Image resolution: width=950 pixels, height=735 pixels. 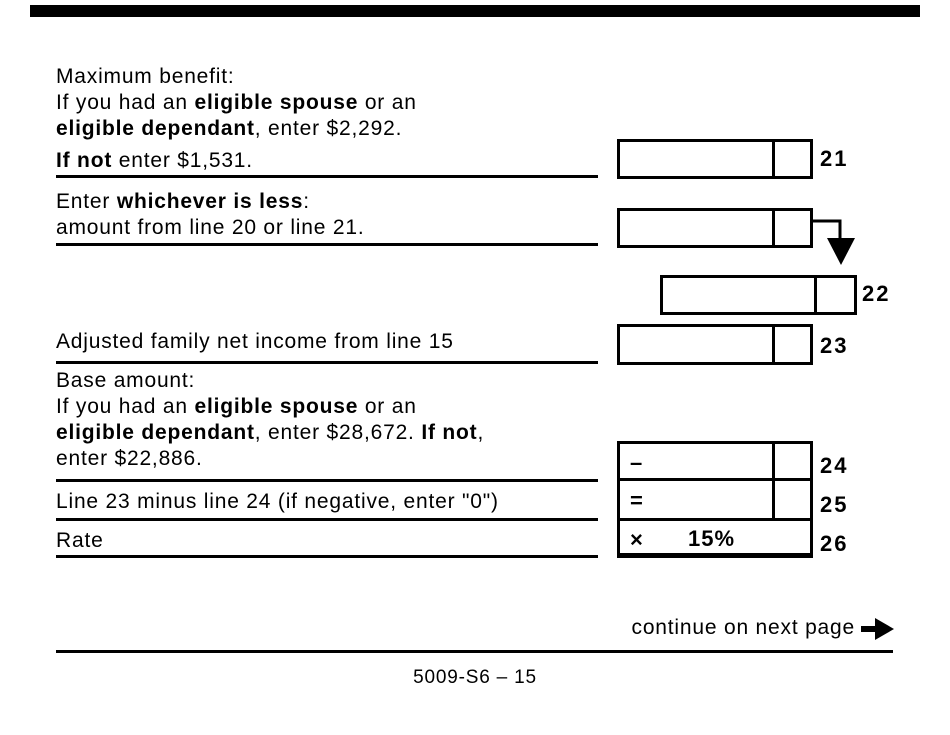 What do you see at coordinates (387, 102) in the screenshot?
I see `max-benefit-line2-c: or an` at bounding box center [387, 102].